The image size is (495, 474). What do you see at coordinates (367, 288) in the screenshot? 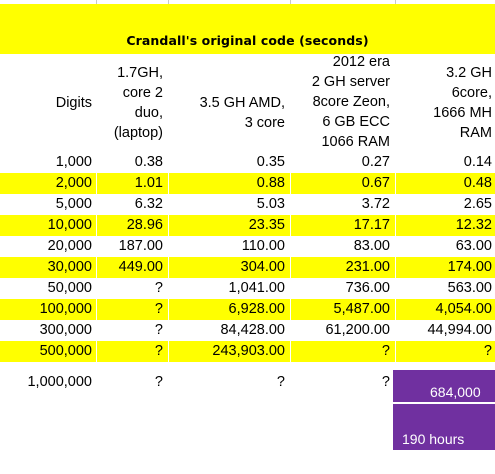
I see `cell-server: 736.00` at bounding box center [367, 288].